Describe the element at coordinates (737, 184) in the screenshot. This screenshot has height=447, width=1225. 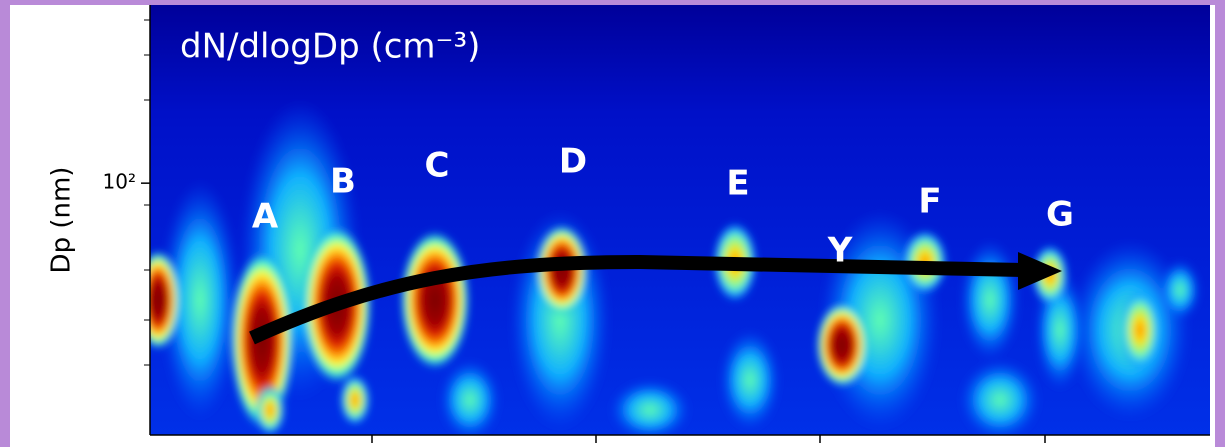
I see `annotation: E` at that location.